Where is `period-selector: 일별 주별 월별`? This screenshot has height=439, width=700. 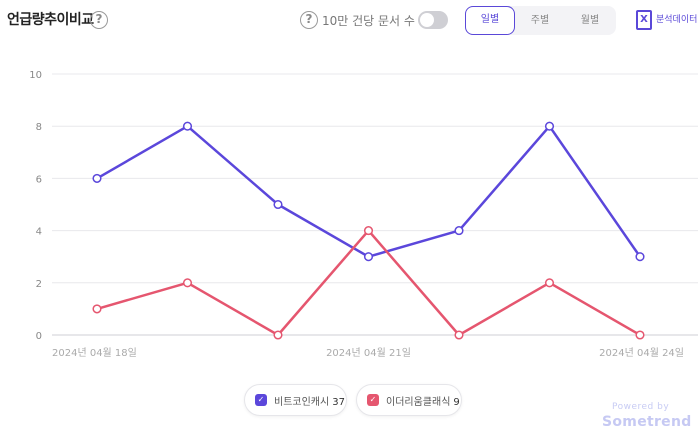 period-selector: 일별 주별 월별 is located at coordinates (540, 20).